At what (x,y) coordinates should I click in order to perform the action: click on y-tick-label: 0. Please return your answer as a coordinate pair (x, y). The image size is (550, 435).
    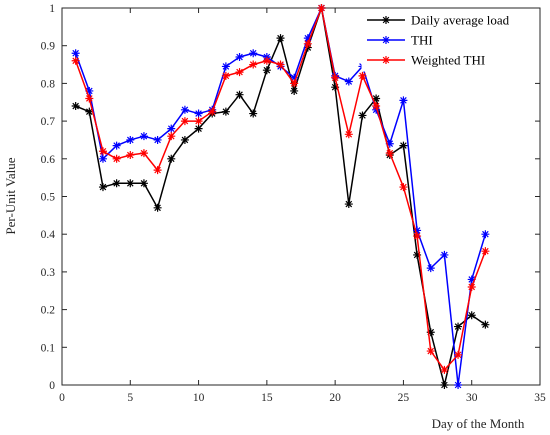
    Looking at the image, I should click on (52, 386).